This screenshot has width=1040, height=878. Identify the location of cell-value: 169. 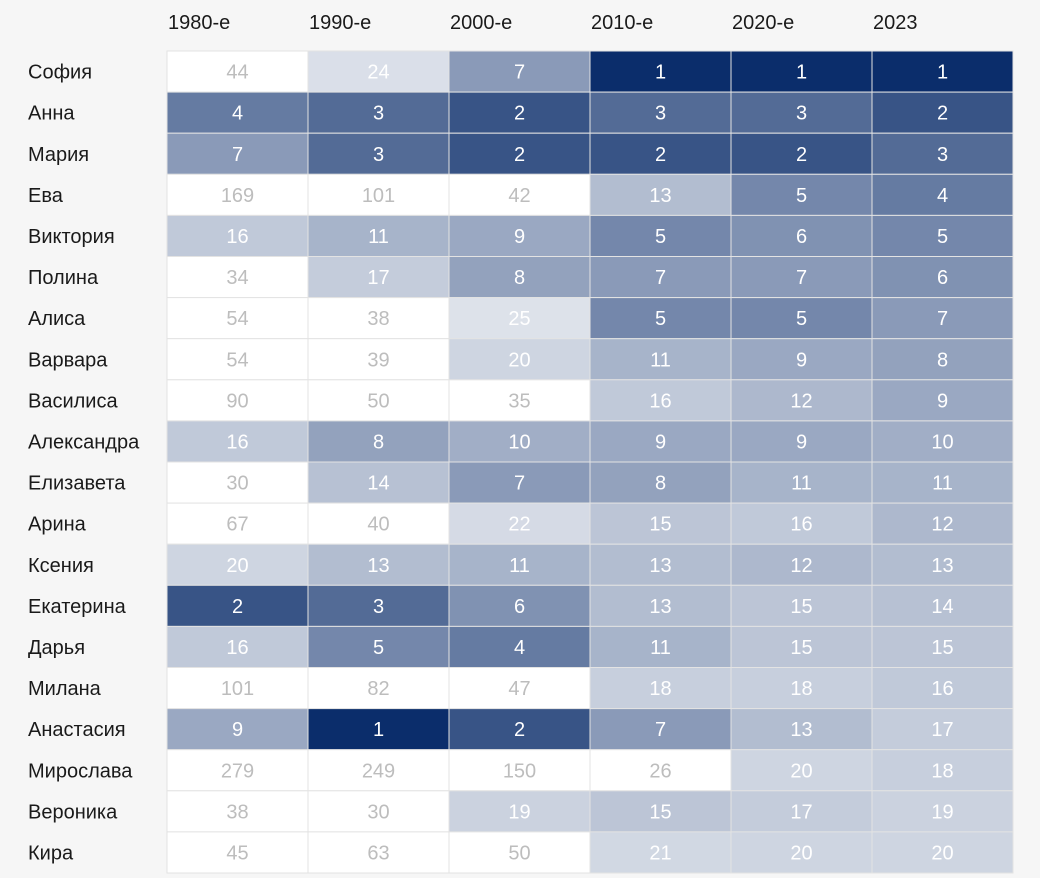
(237, 196).